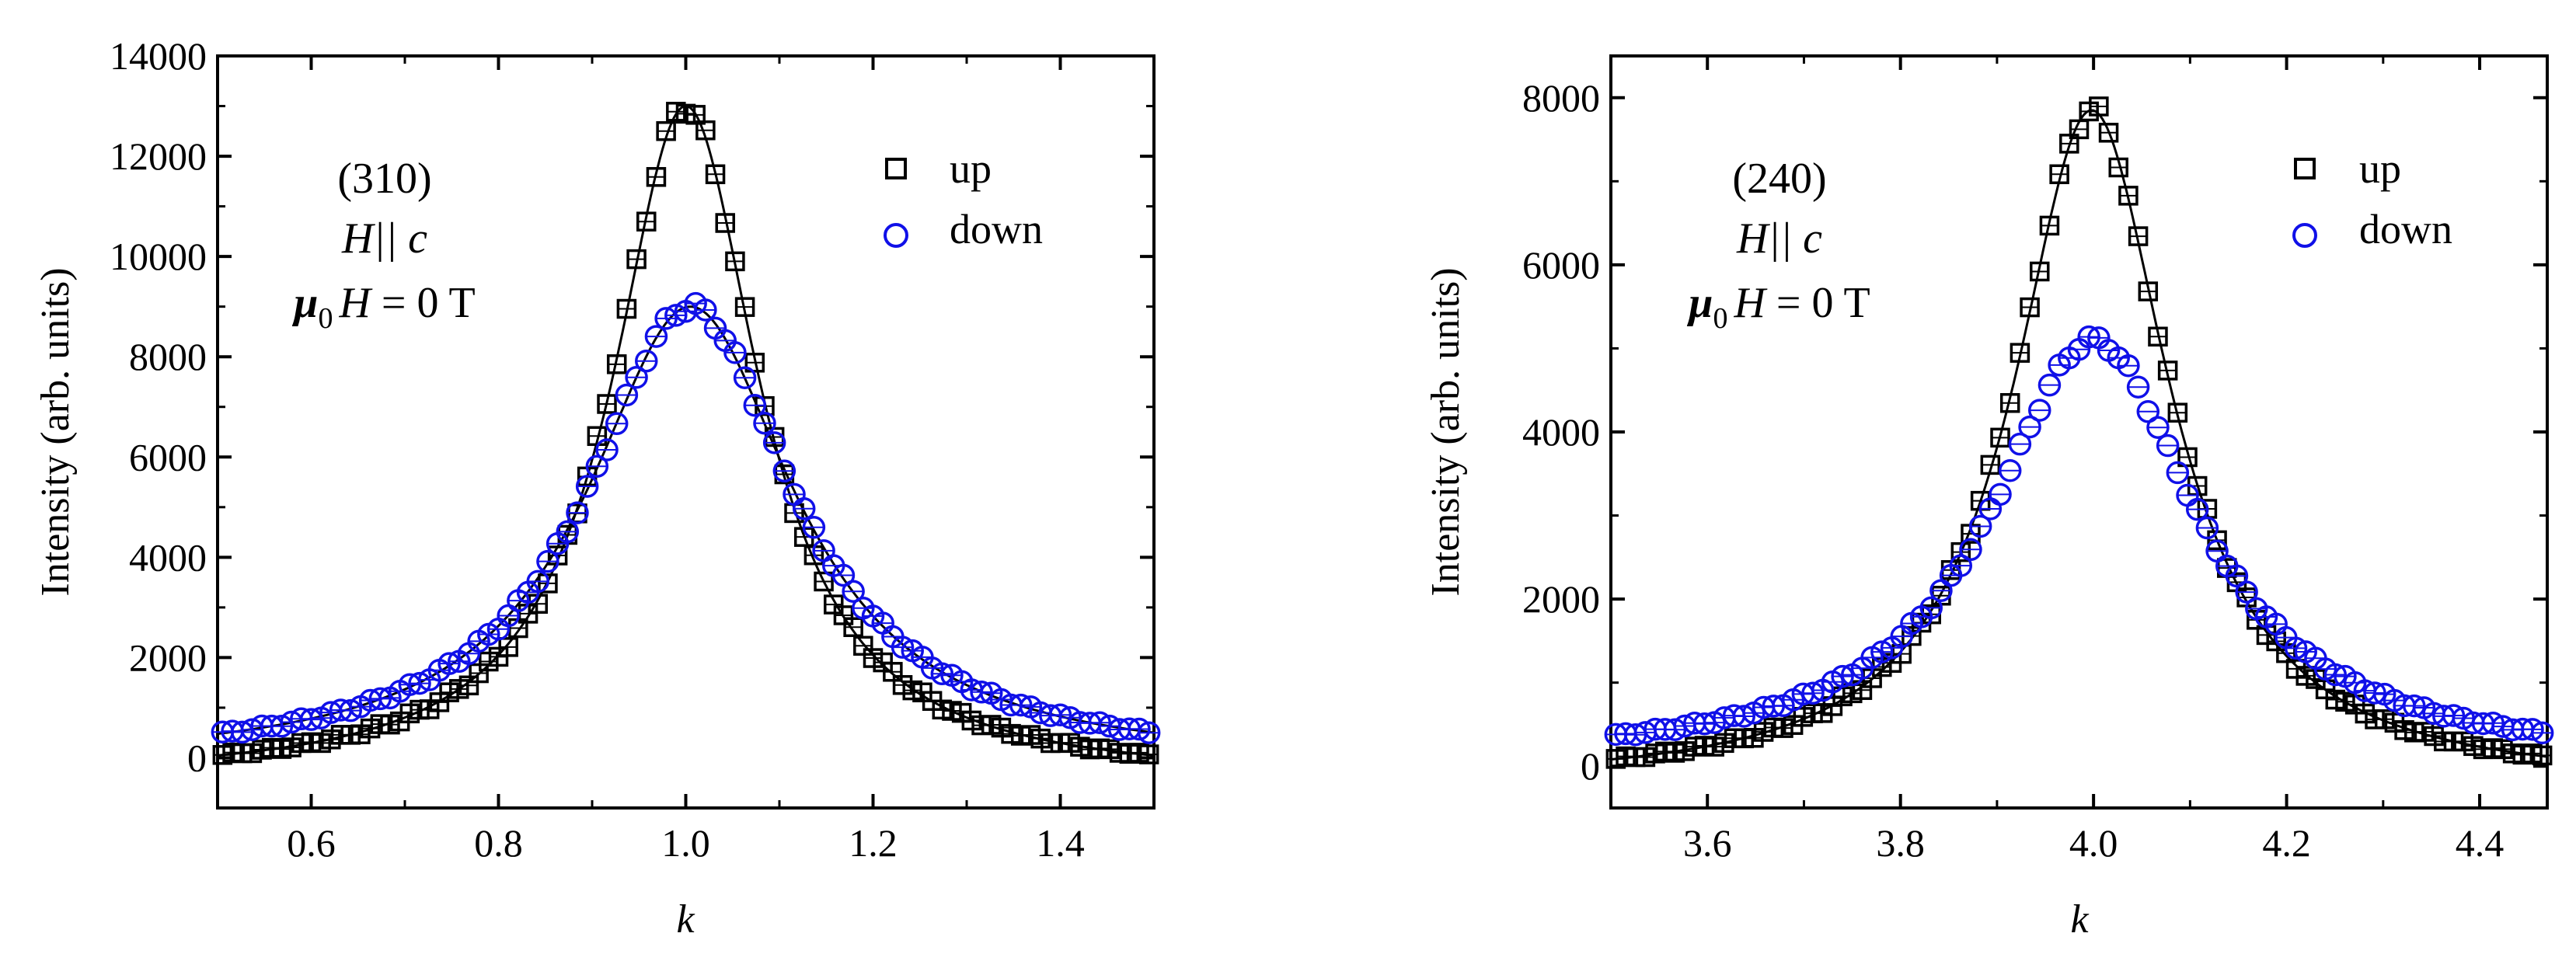 The width and height of the screenshot is (2576, 968). What do you see at coordinates (1707, 843) in the screenshot?
I see `x-tick-label: 3.6` at bounding box center [1707, 843].